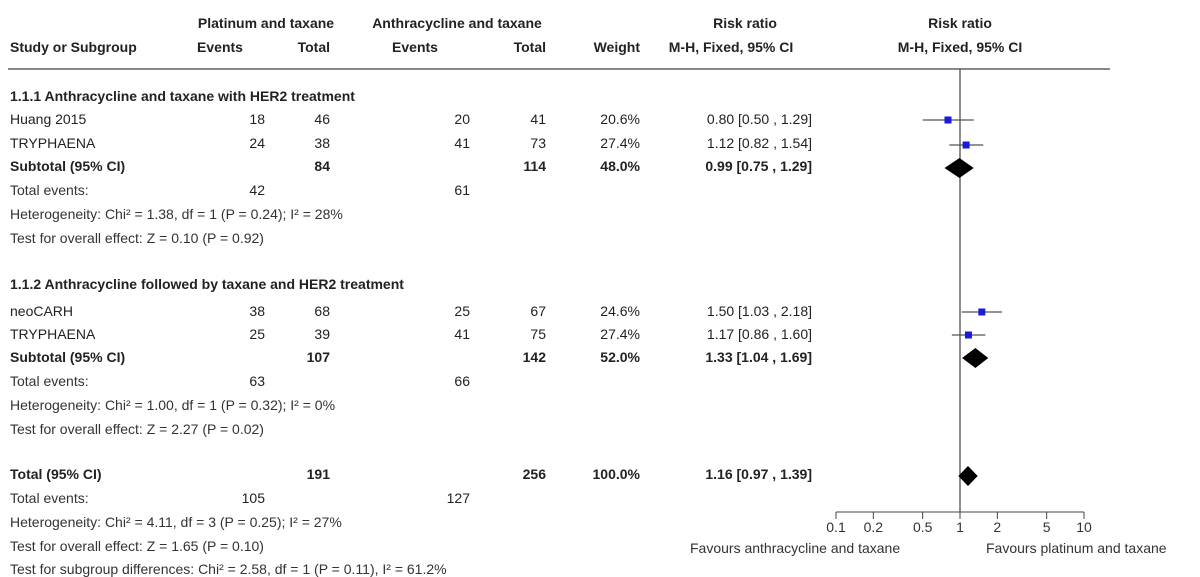  What do you see at coordinates (458, 498) in the screenshot?
I see `total-events2: 127` at bounding box center [458, 498].